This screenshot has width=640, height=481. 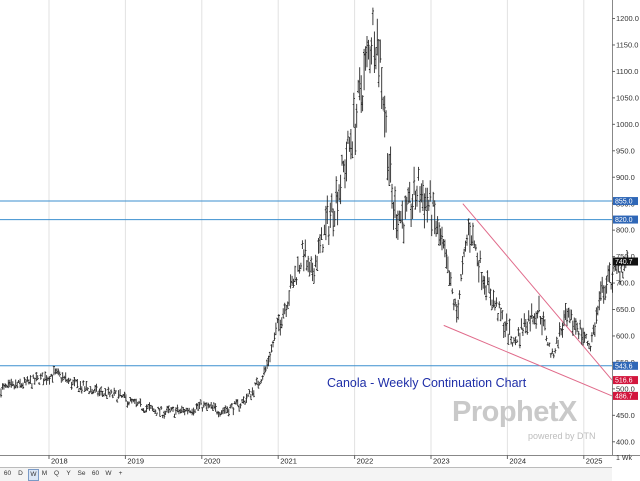 I want to click on interval-button: Se, so click(x=81, y=473).